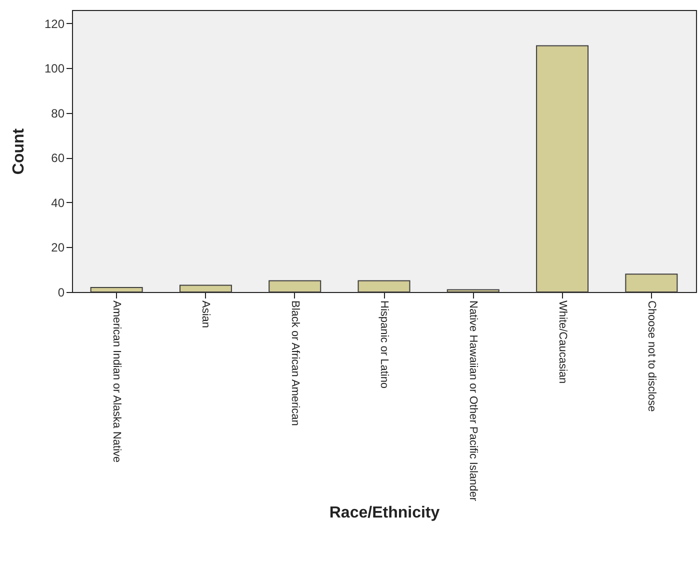 Image resolution: width=698 pixels, height=568 pixels. Describe the element at coordinates (562, 342) in the screenshot. I see `x-tick-label: White/Caucasian` at that location.